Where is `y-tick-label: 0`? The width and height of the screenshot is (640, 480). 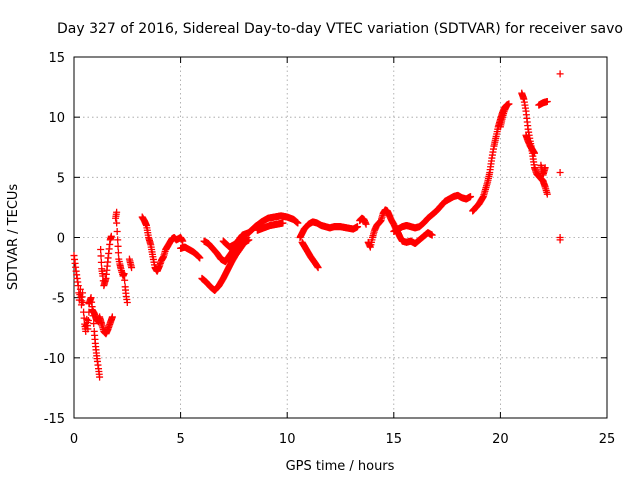 y-tick-label: 0 is located at coordinates (61, 239).